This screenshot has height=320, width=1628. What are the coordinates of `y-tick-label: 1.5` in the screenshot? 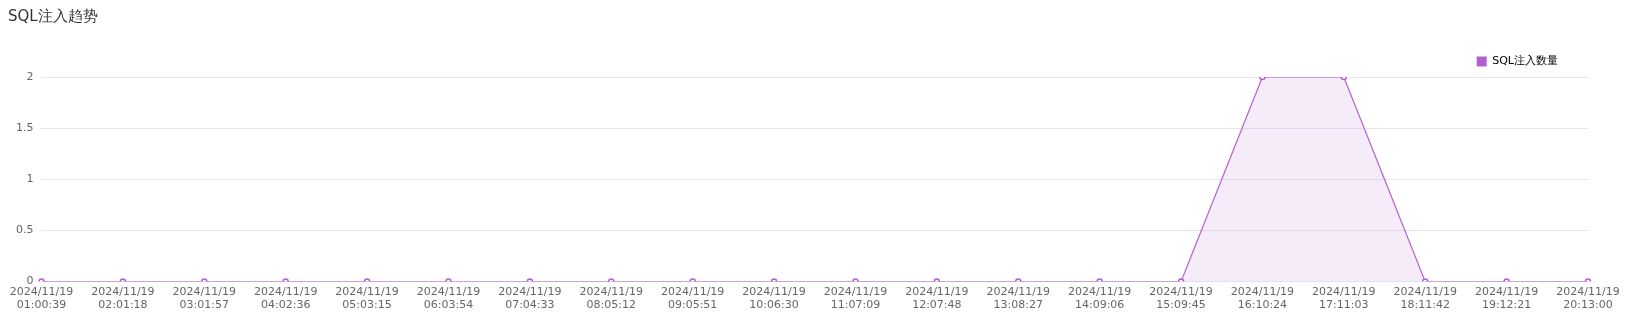 It's located at (24, 128).